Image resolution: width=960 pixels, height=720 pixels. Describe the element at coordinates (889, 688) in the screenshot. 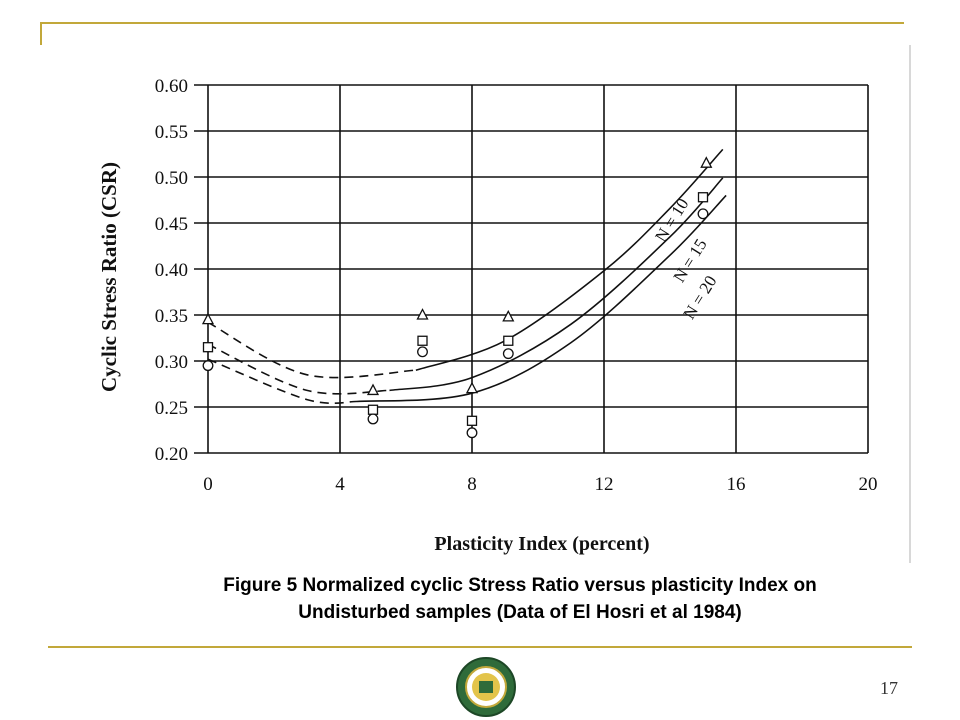

I see `page-number: 17` at that location.